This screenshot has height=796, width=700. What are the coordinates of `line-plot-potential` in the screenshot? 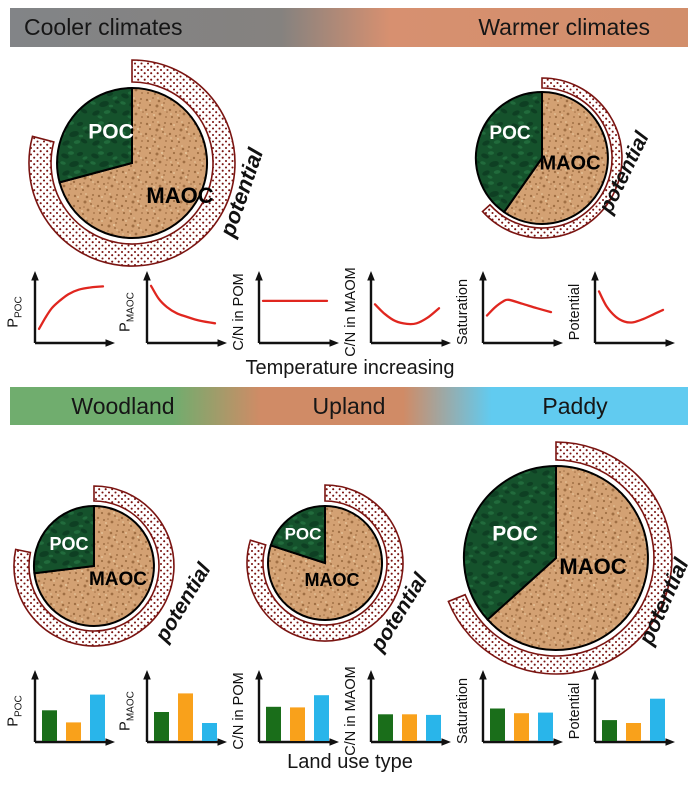 It's located at (633, 309).